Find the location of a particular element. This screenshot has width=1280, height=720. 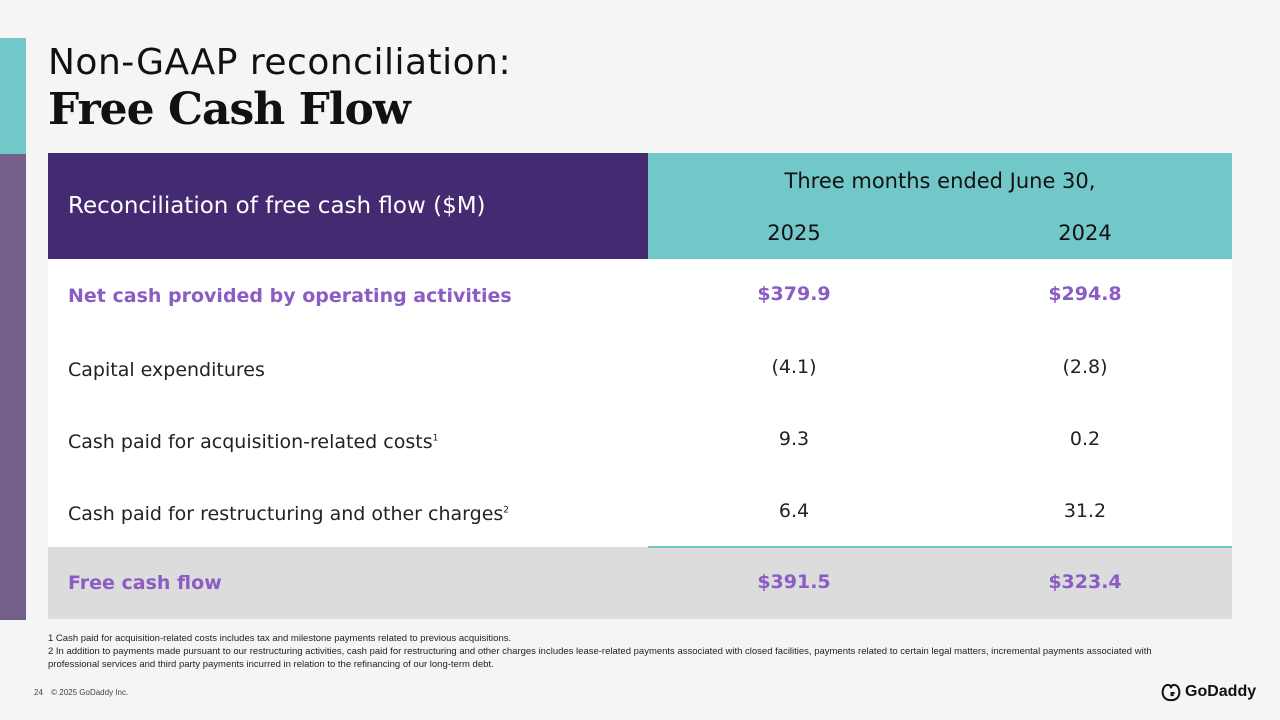

logo-text: GoDaddy is located at coordinates (1221, 691).